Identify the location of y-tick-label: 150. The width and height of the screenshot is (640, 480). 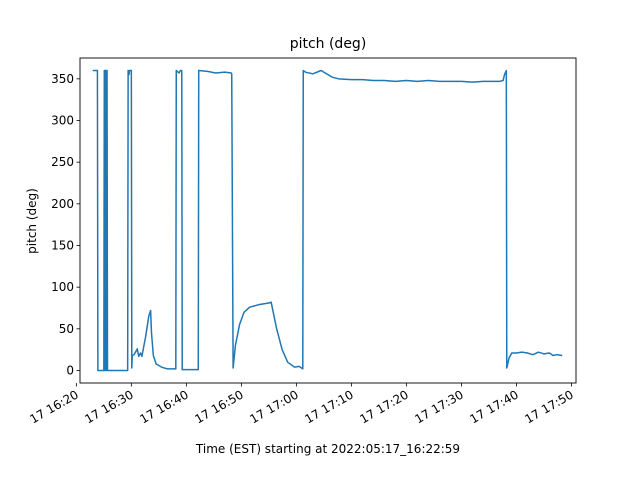
(62, 246).